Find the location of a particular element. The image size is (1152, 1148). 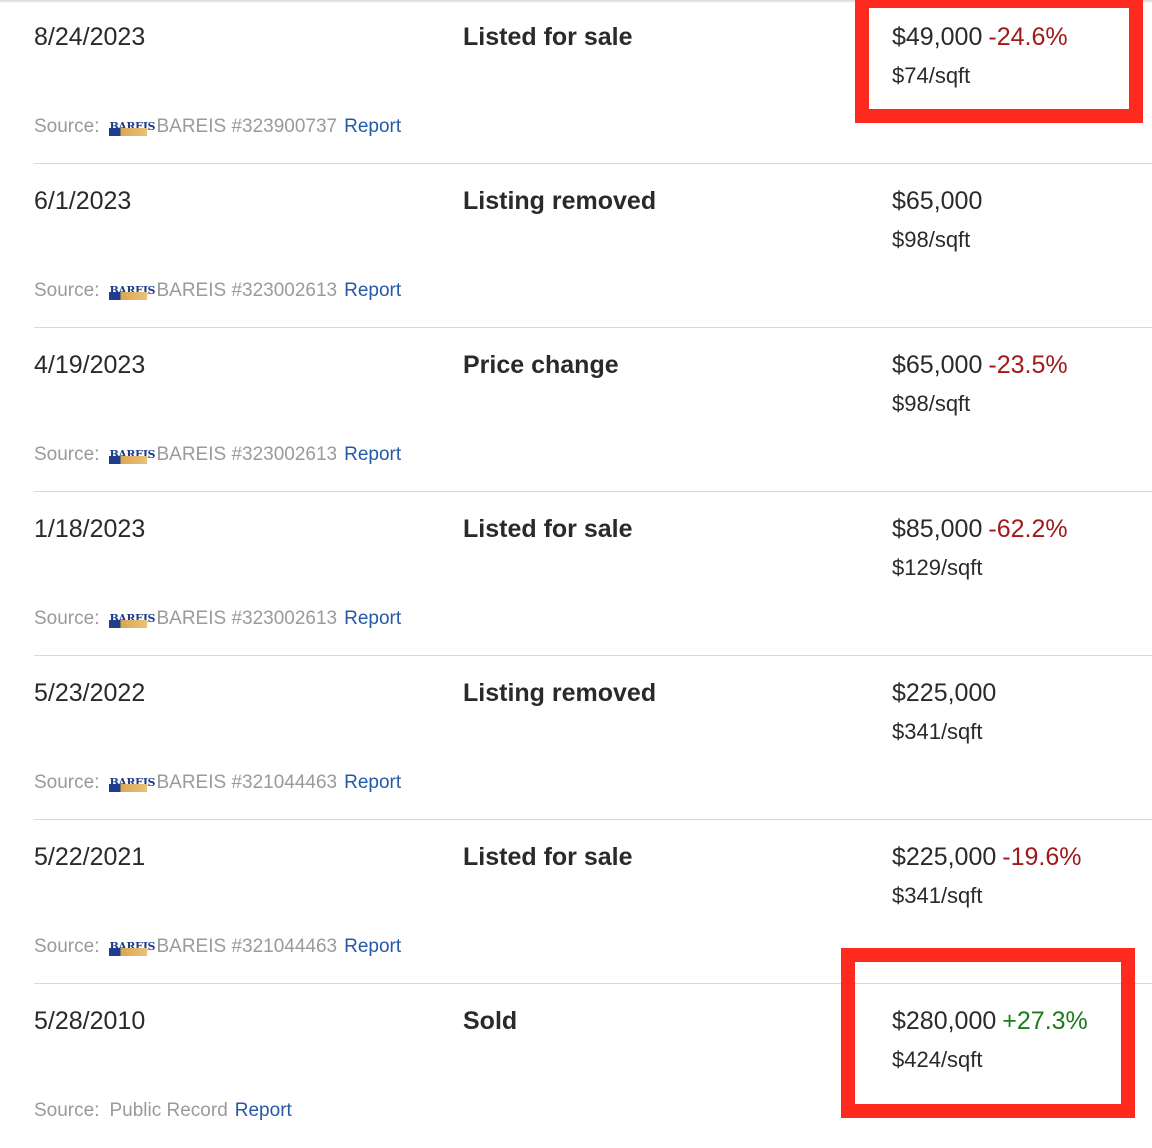

event-date: 8/24/2023 is located at coordinates (90, 37).